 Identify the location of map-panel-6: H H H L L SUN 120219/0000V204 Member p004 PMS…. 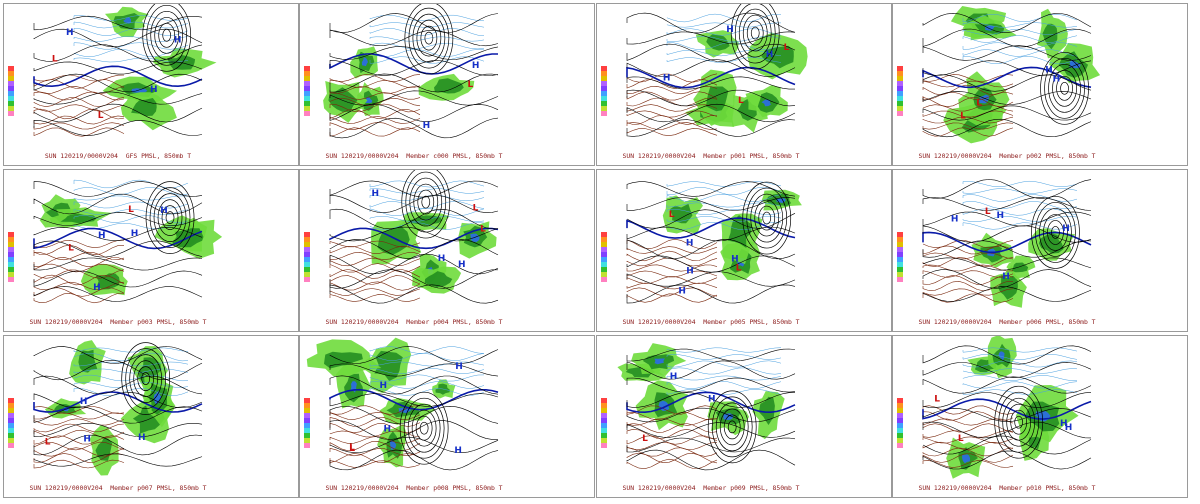
(447, 250).